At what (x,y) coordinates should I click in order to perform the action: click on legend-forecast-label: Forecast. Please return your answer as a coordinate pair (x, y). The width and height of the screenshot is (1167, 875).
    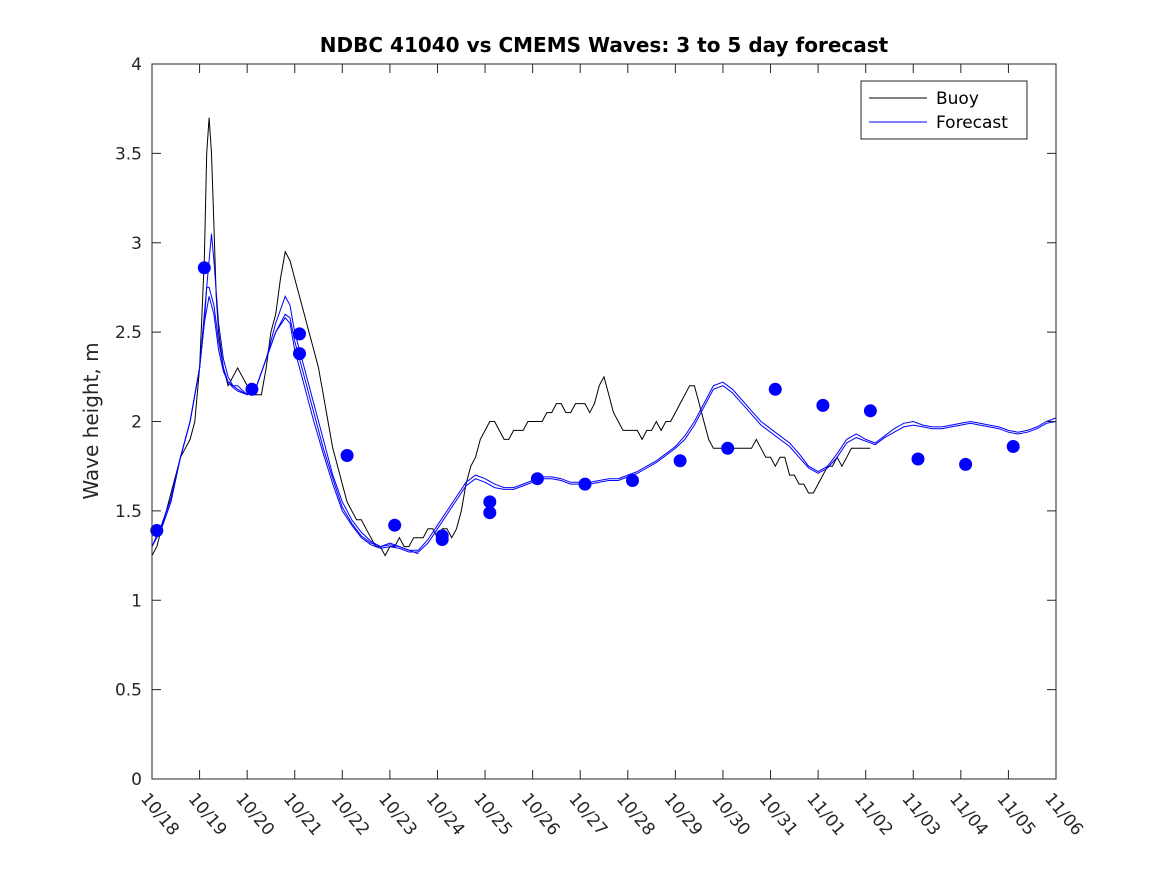
    Looking at the image, I should click on (972, 123).